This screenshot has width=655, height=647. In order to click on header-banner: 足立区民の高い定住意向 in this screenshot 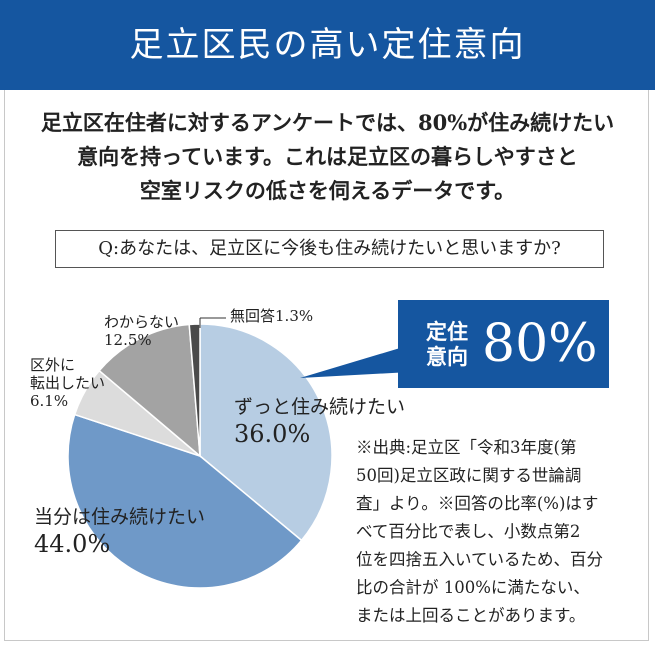, I will do `click(327, 45)`.